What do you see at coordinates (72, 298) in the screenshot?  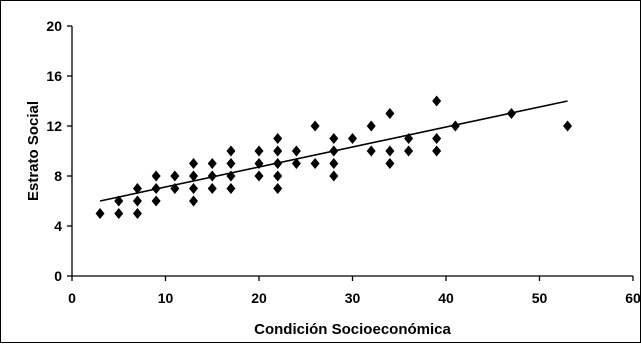 I see `x-tick-label: 0` at bounding box center [72, 298].